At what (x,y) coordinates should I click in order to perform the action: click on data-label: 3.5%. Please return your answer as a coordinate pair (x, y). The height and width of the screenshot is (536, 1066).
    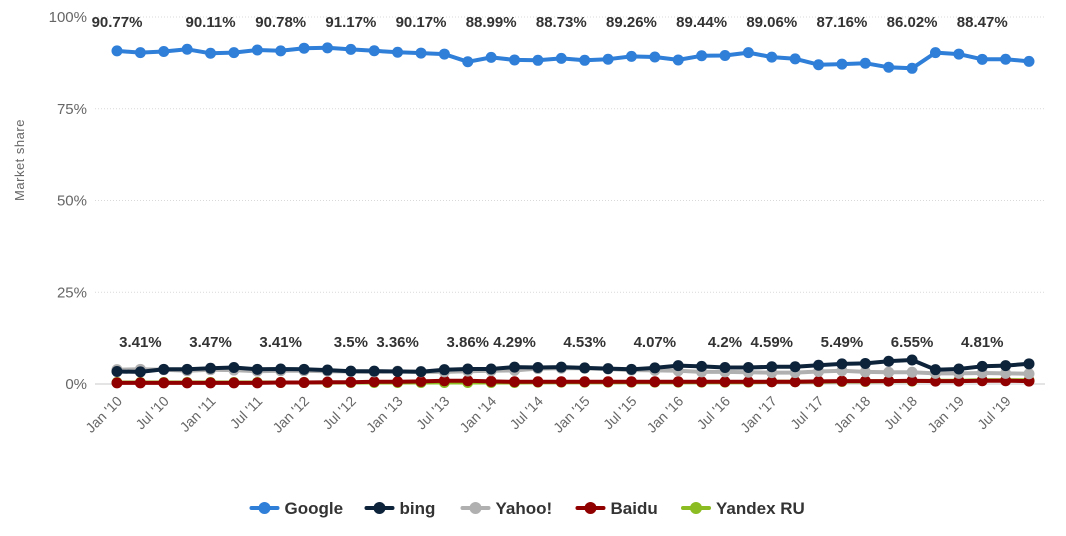
    Looking at the image, I should click on (351, 342).